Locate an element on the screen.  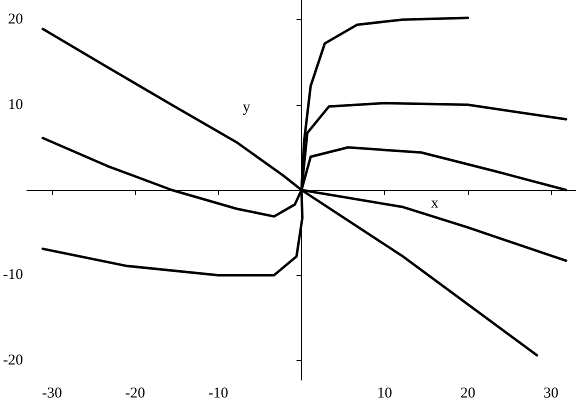
y-tick-label: 20 is located at coordinates (15, 20).